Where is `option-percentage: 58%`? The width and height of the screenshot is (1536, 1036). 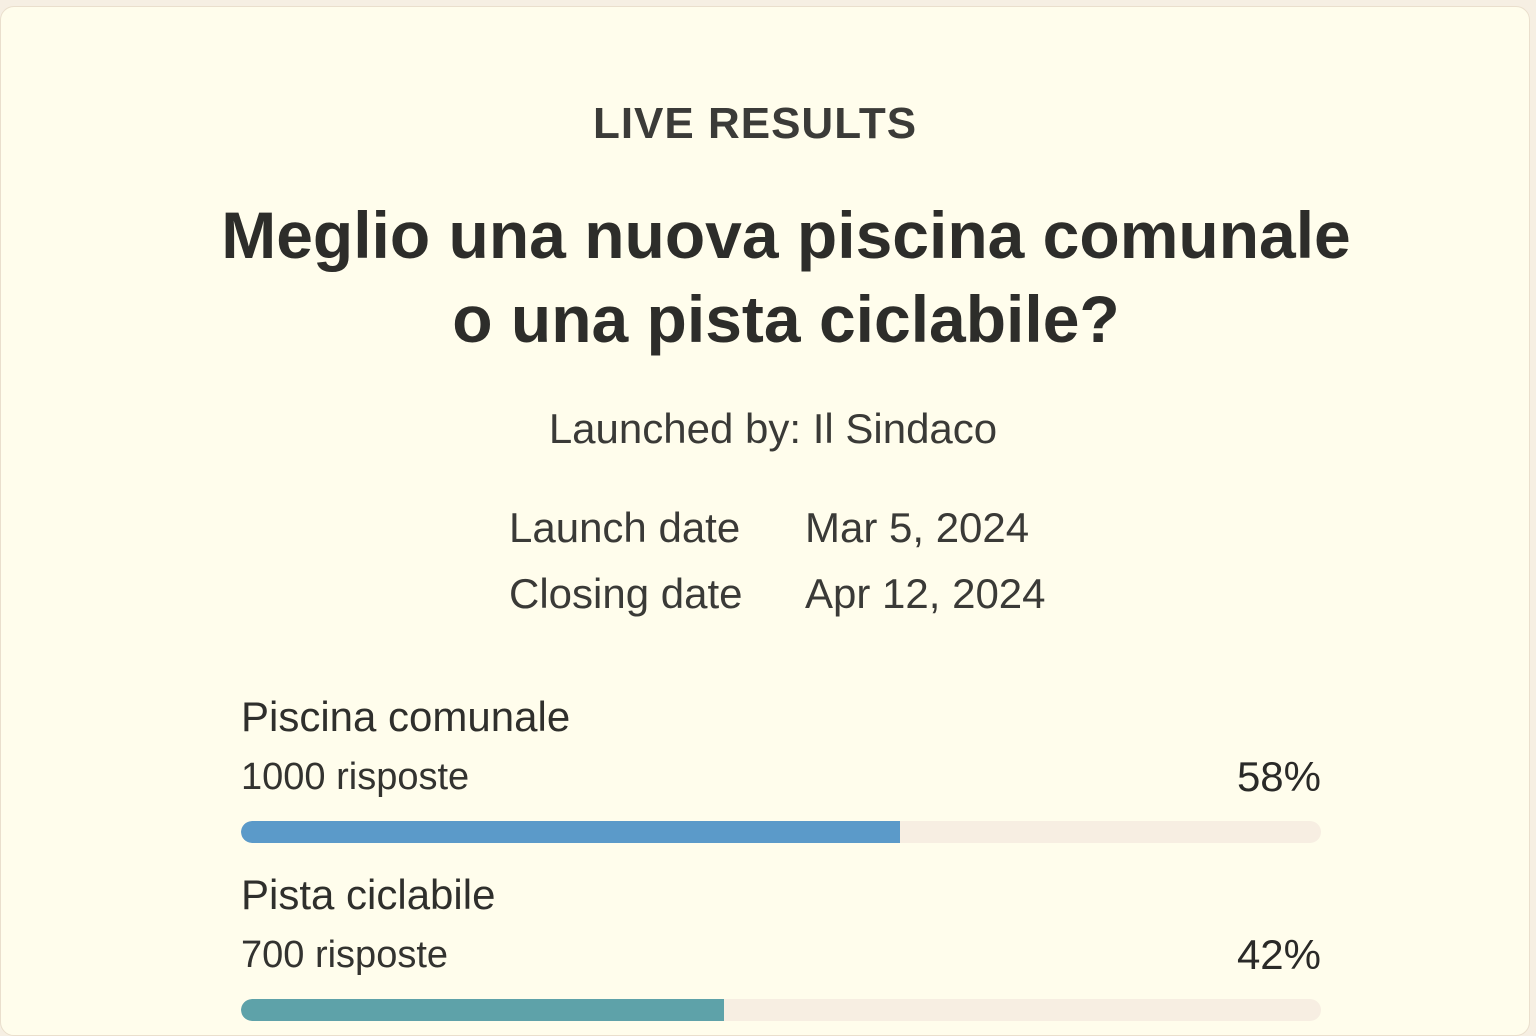
option-percentage: 58% is located at coordinates (1278, 776).